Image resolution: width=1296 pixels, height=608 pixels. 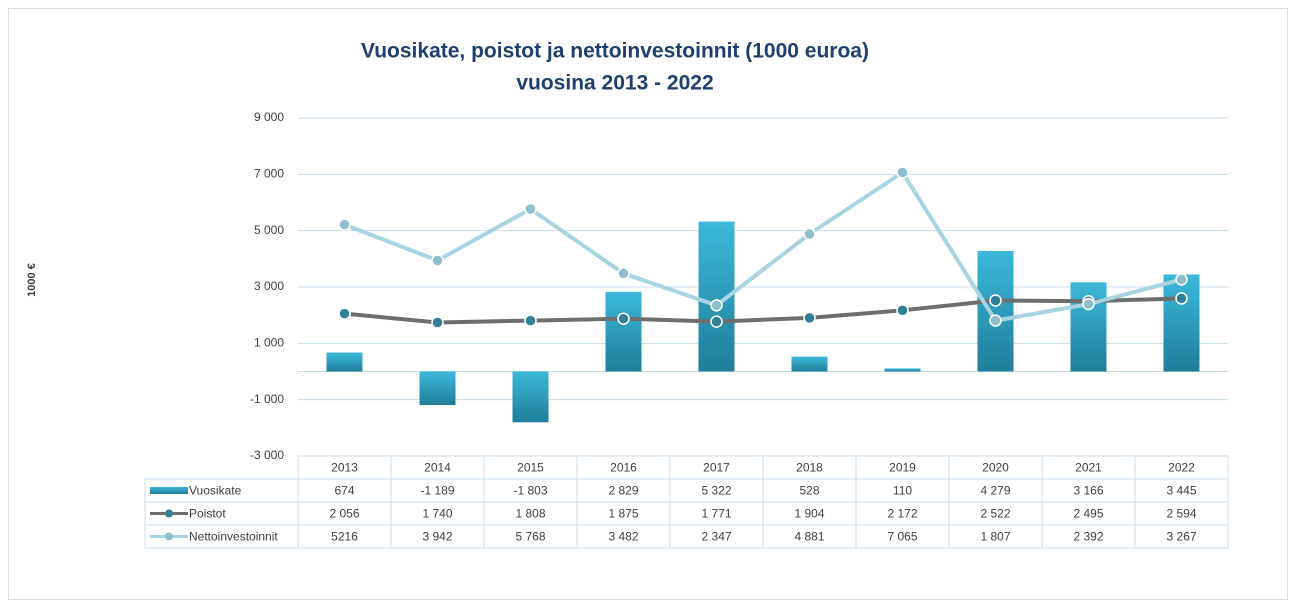 I want to click on table-value: 5 768, so click(x=530, y=537).